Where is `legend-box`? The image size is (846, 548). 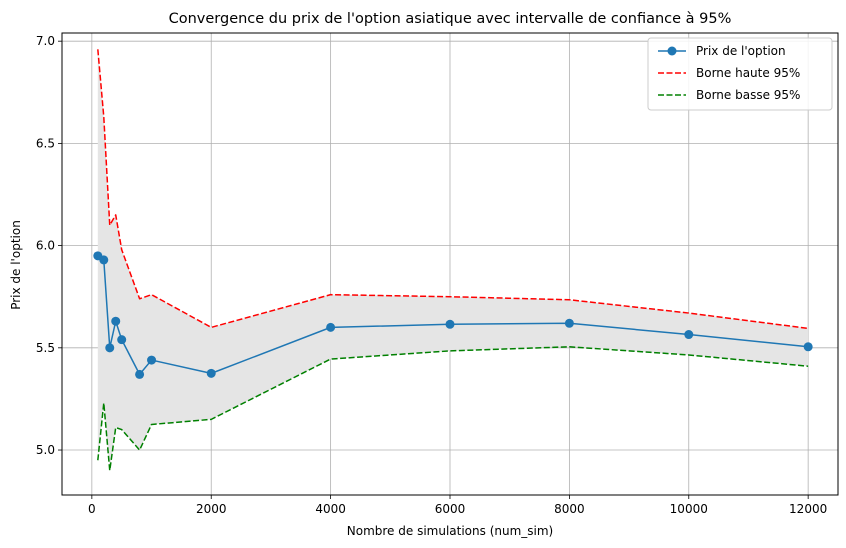 legend-box is located at coordinates (740, 74).